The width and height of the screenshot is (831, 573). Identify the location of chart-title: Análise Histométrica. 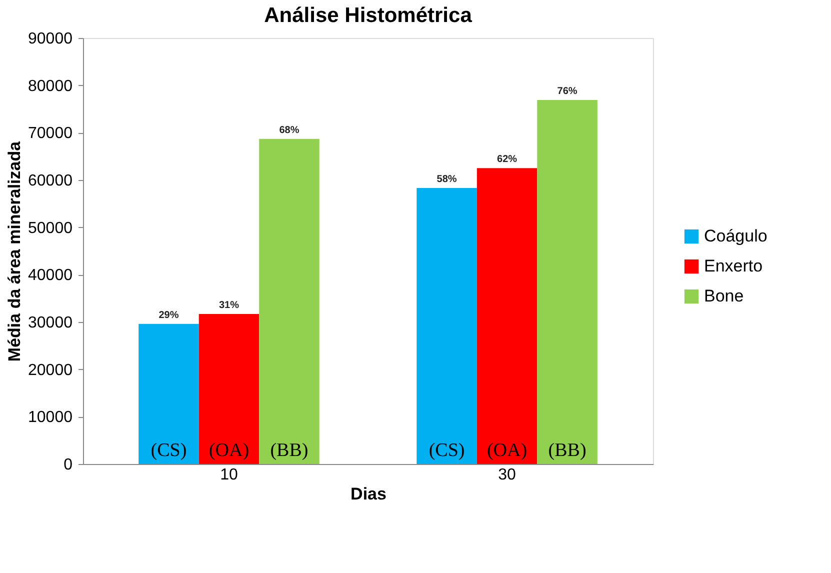
(368, 15).